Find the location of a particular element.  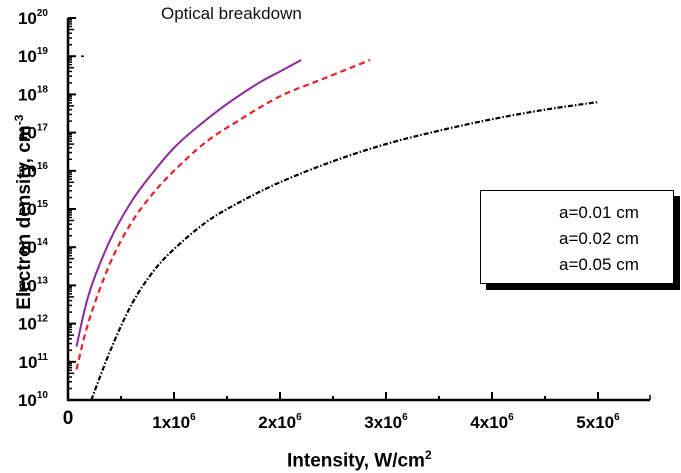

x-tick-label: 1x106 is located at coordinates (174, 422).